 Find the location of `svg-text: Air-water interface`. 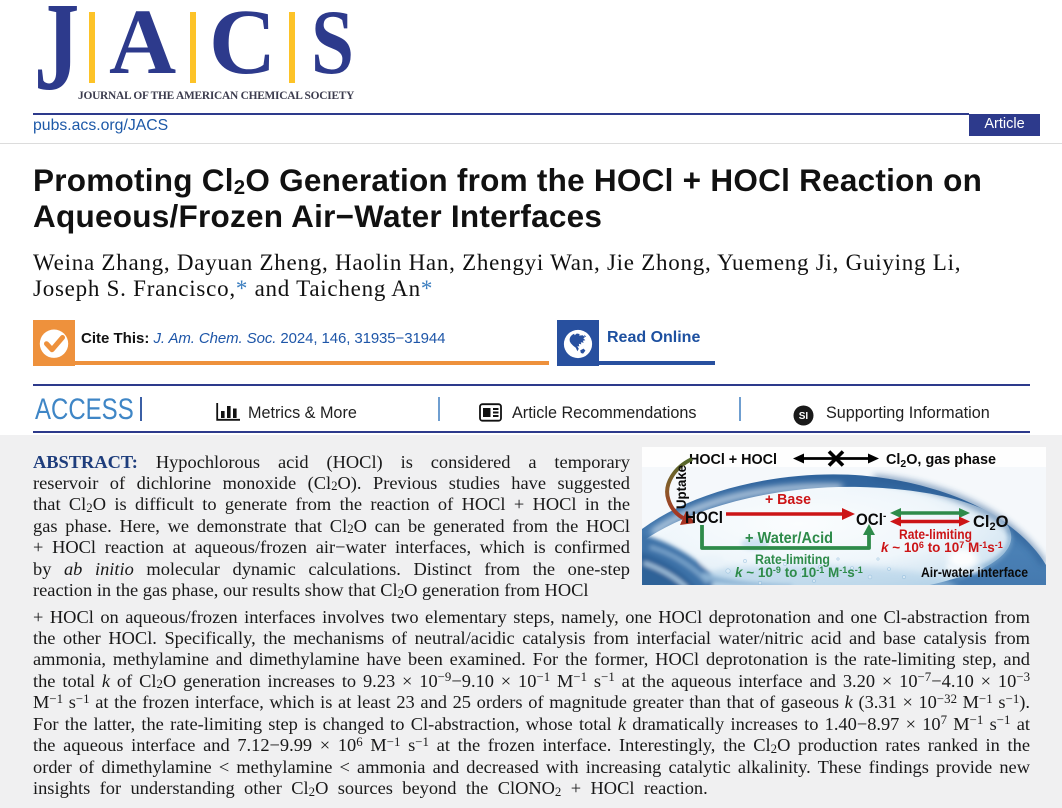

svg-text: Air-water interface is located at coordinates (974, 572).